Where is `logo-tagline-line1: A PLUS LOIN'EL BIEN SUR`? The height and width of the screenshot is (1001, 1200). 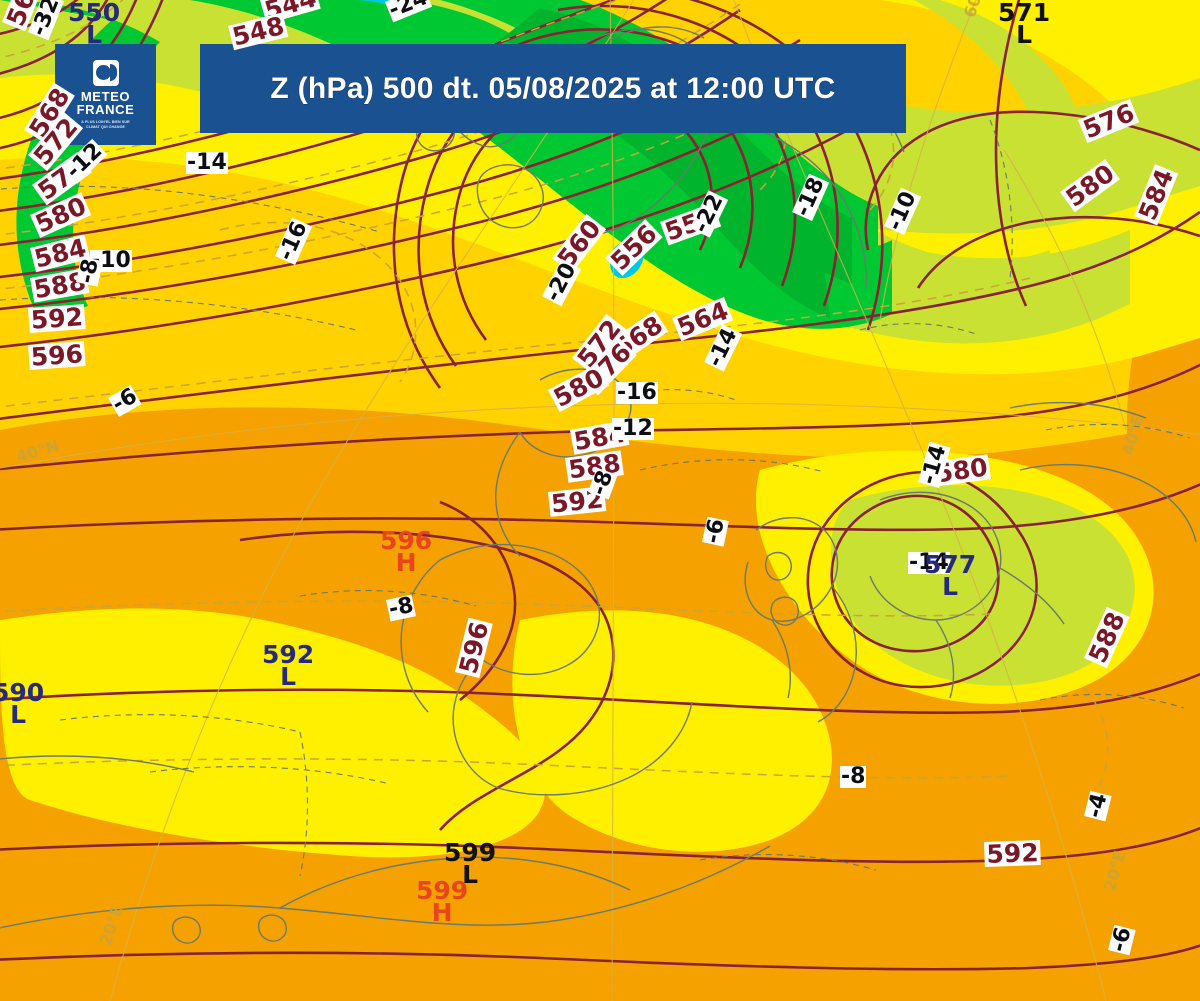 logo-tagline-line1: A PLUS LOIN'EL BIEN SUR is located at coordinates (105, 121).